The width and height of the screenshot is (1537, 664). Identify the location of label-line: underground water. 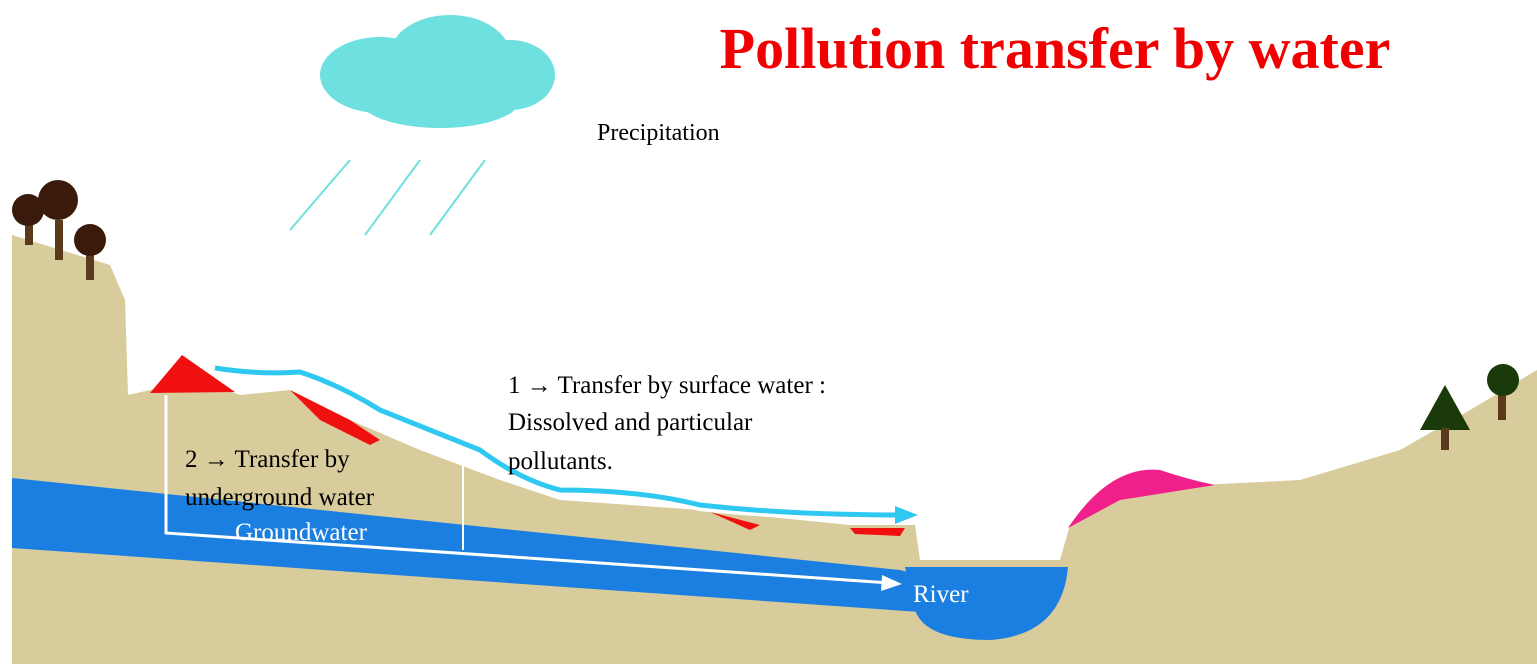
(280, 497).